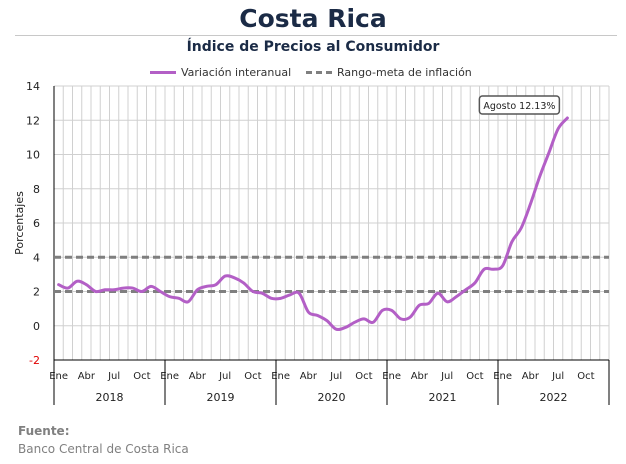 This screenshot has width=626, height=464. I want to click on y-tick-label: 10, so click(33, 155).